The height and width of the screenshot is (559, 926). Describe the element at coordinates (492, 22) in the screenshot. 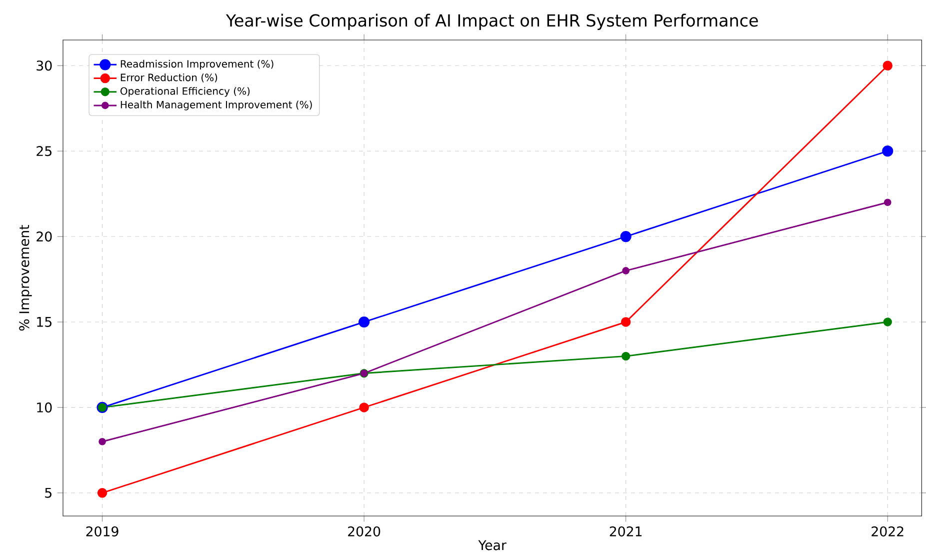

I see `chart-title: Year-wise Comparison of AI Impact on EHR System Performance` at that location.